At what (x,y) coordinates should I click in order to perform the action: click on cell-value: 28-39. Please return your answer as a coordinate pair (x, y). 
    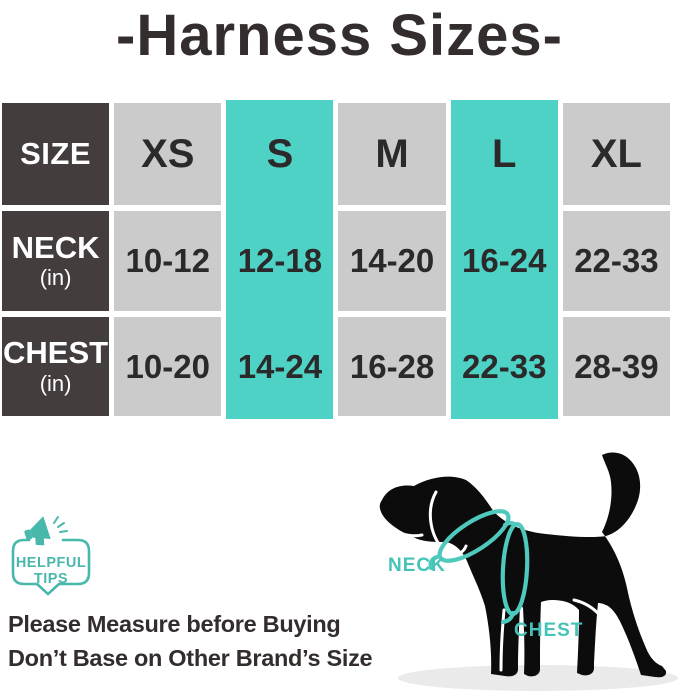
    Looking at the image, I should click on (616, 366).